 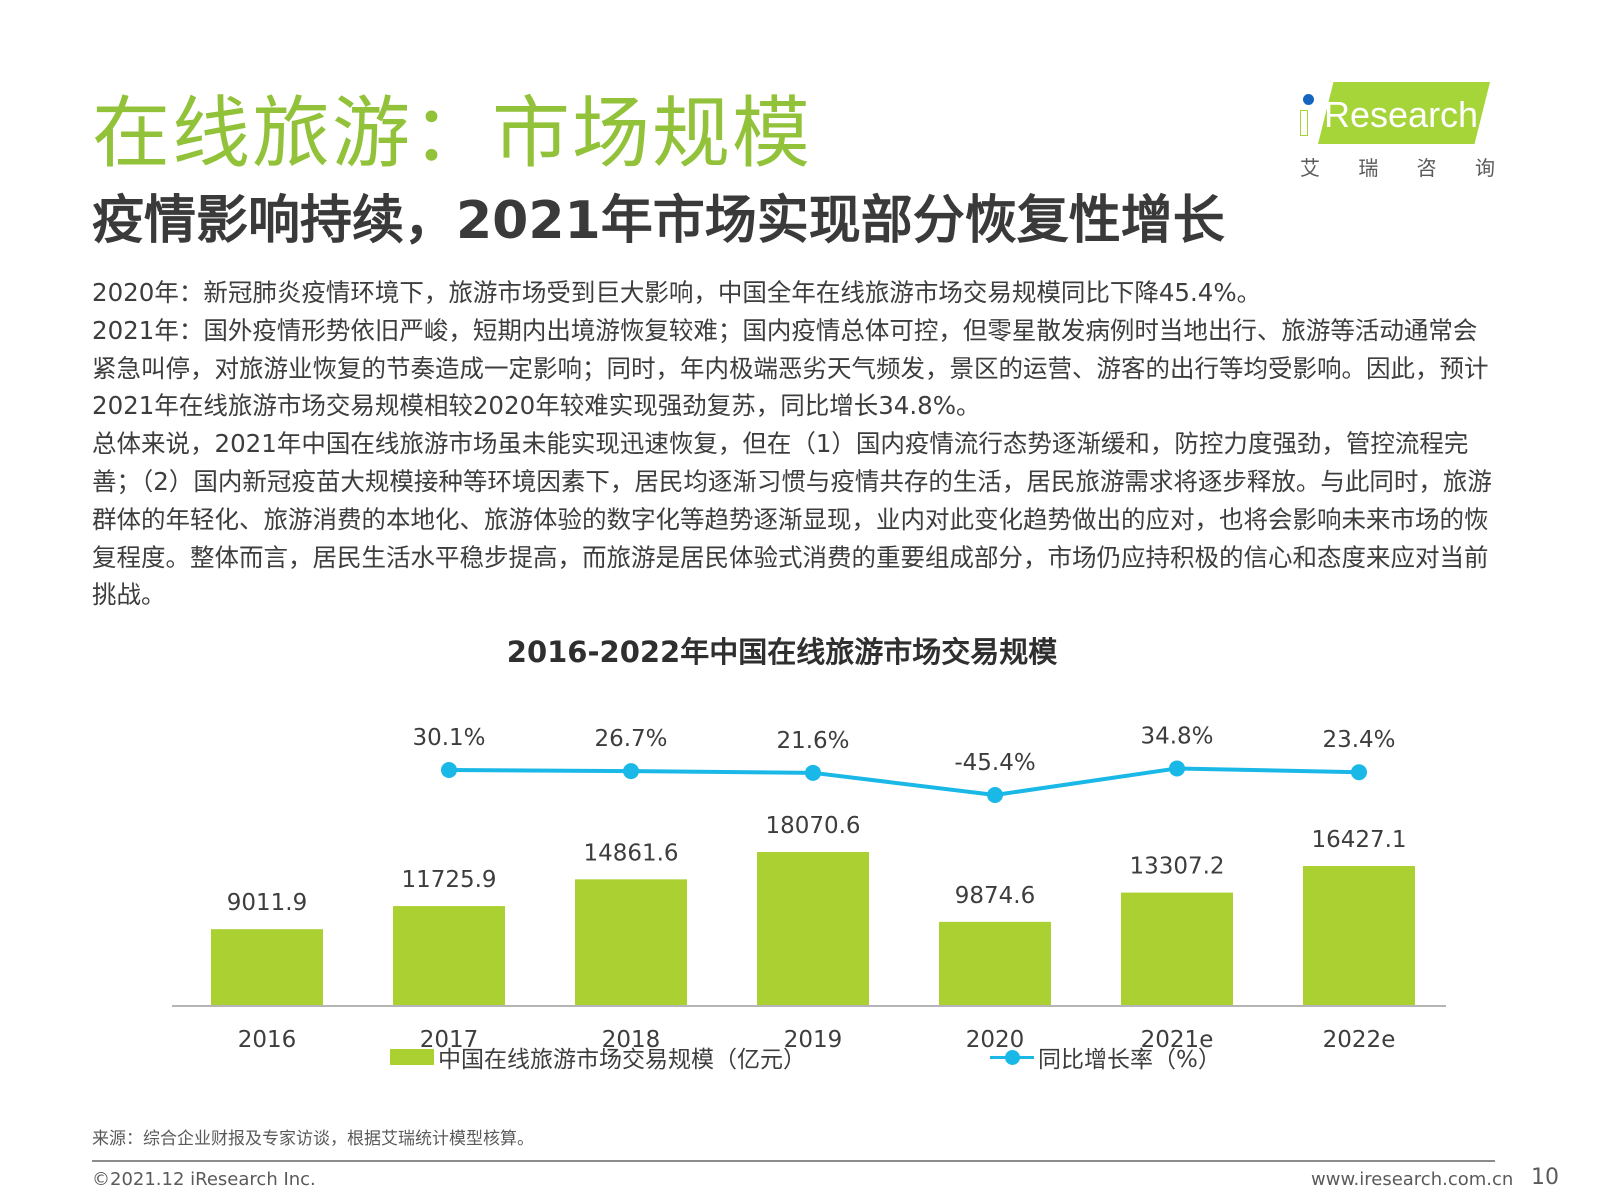 I want to click on logo-chinese-name: 艾 瑞 咨 询, so click(x=1397, y=166).